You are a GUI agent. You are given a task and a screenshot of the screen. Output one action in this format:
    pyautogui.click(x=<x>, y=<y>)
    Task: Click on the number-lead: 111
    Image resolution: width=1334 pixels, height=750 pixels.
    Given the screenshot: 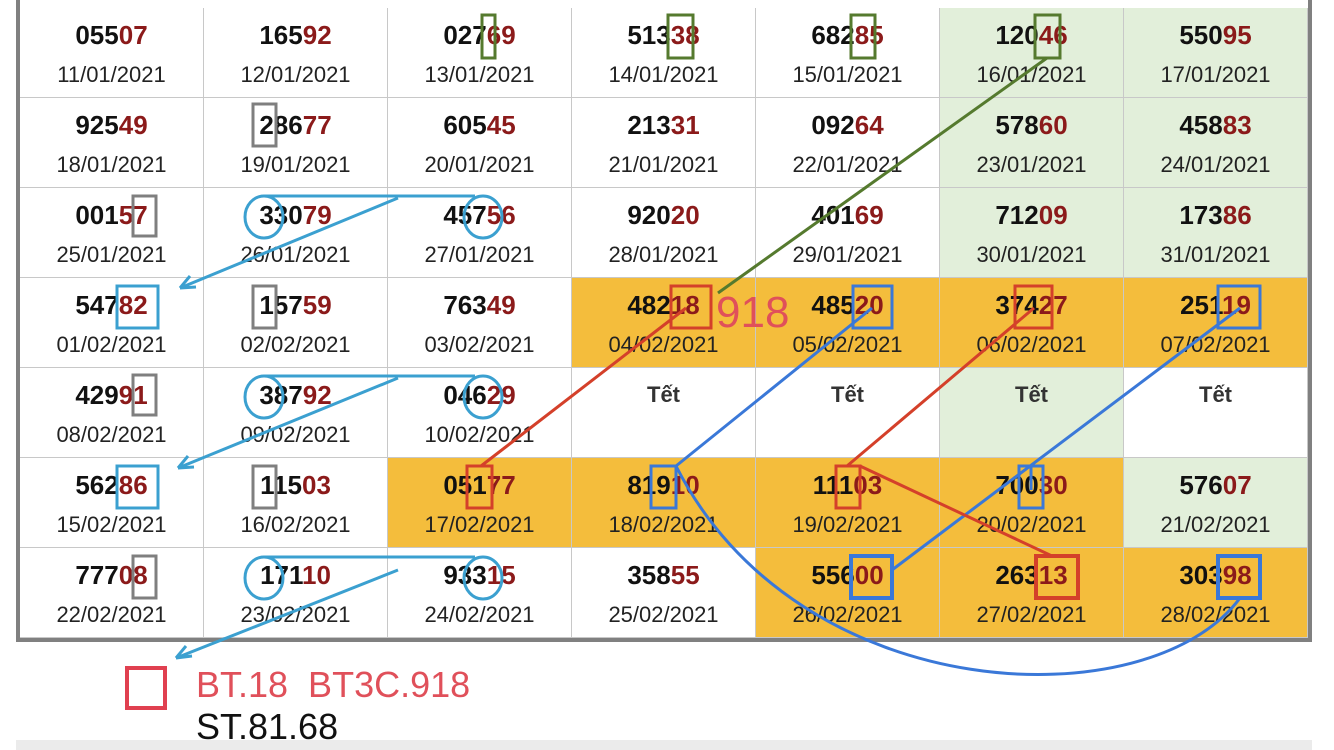 What is the action you would take?
    pyautogui.click(x=833, y=485)
    